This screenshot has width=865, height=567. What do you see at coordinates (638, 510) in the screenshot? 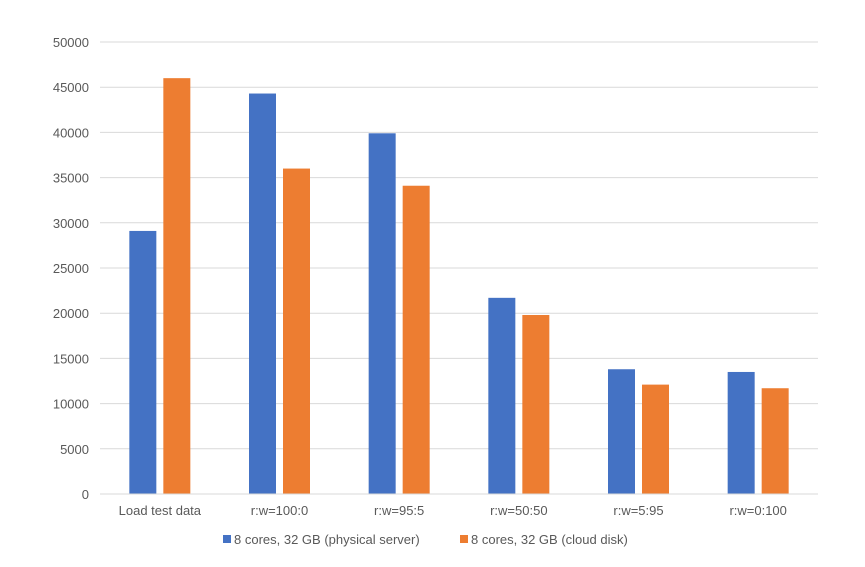
I see `x-tick-label: r:w=5:95` at bounding box center [638, 510].